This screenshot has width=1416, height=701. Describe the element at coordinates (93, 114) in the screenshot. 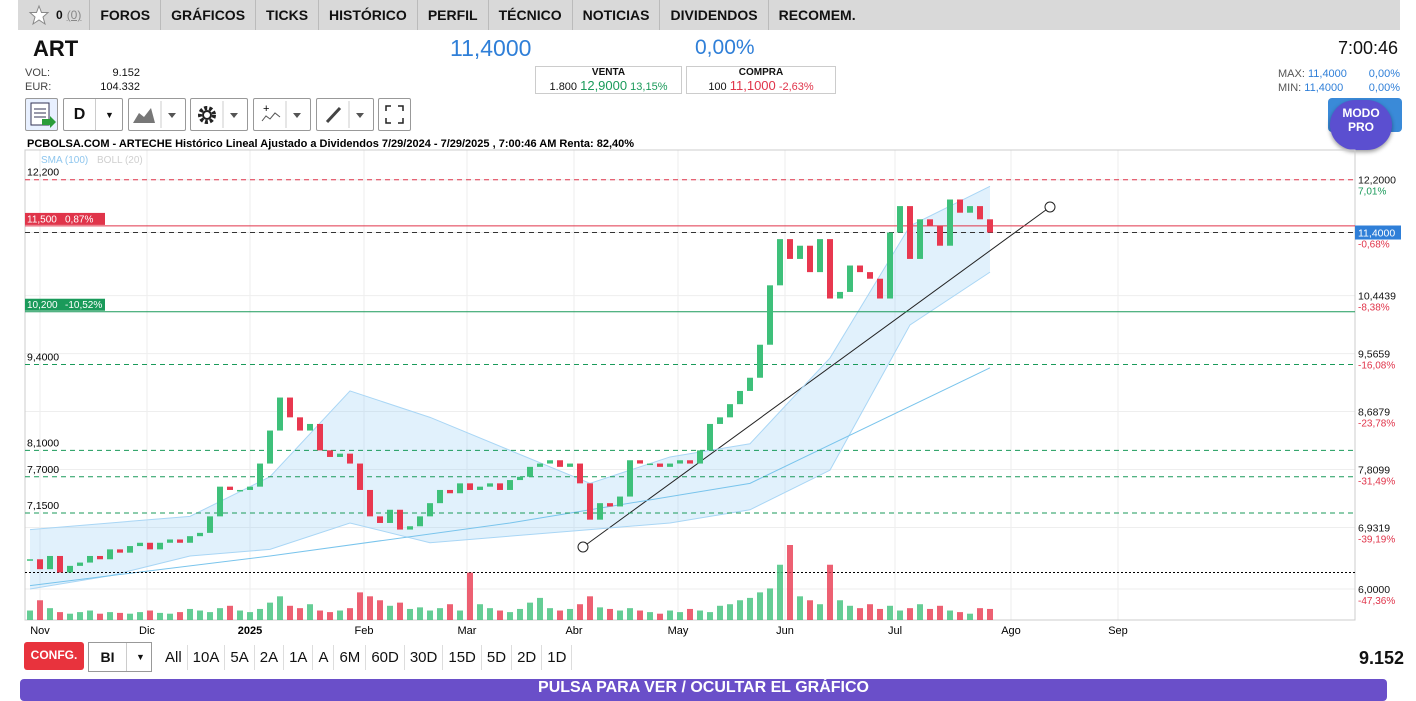

I see `period-select: D ▼` at that location.